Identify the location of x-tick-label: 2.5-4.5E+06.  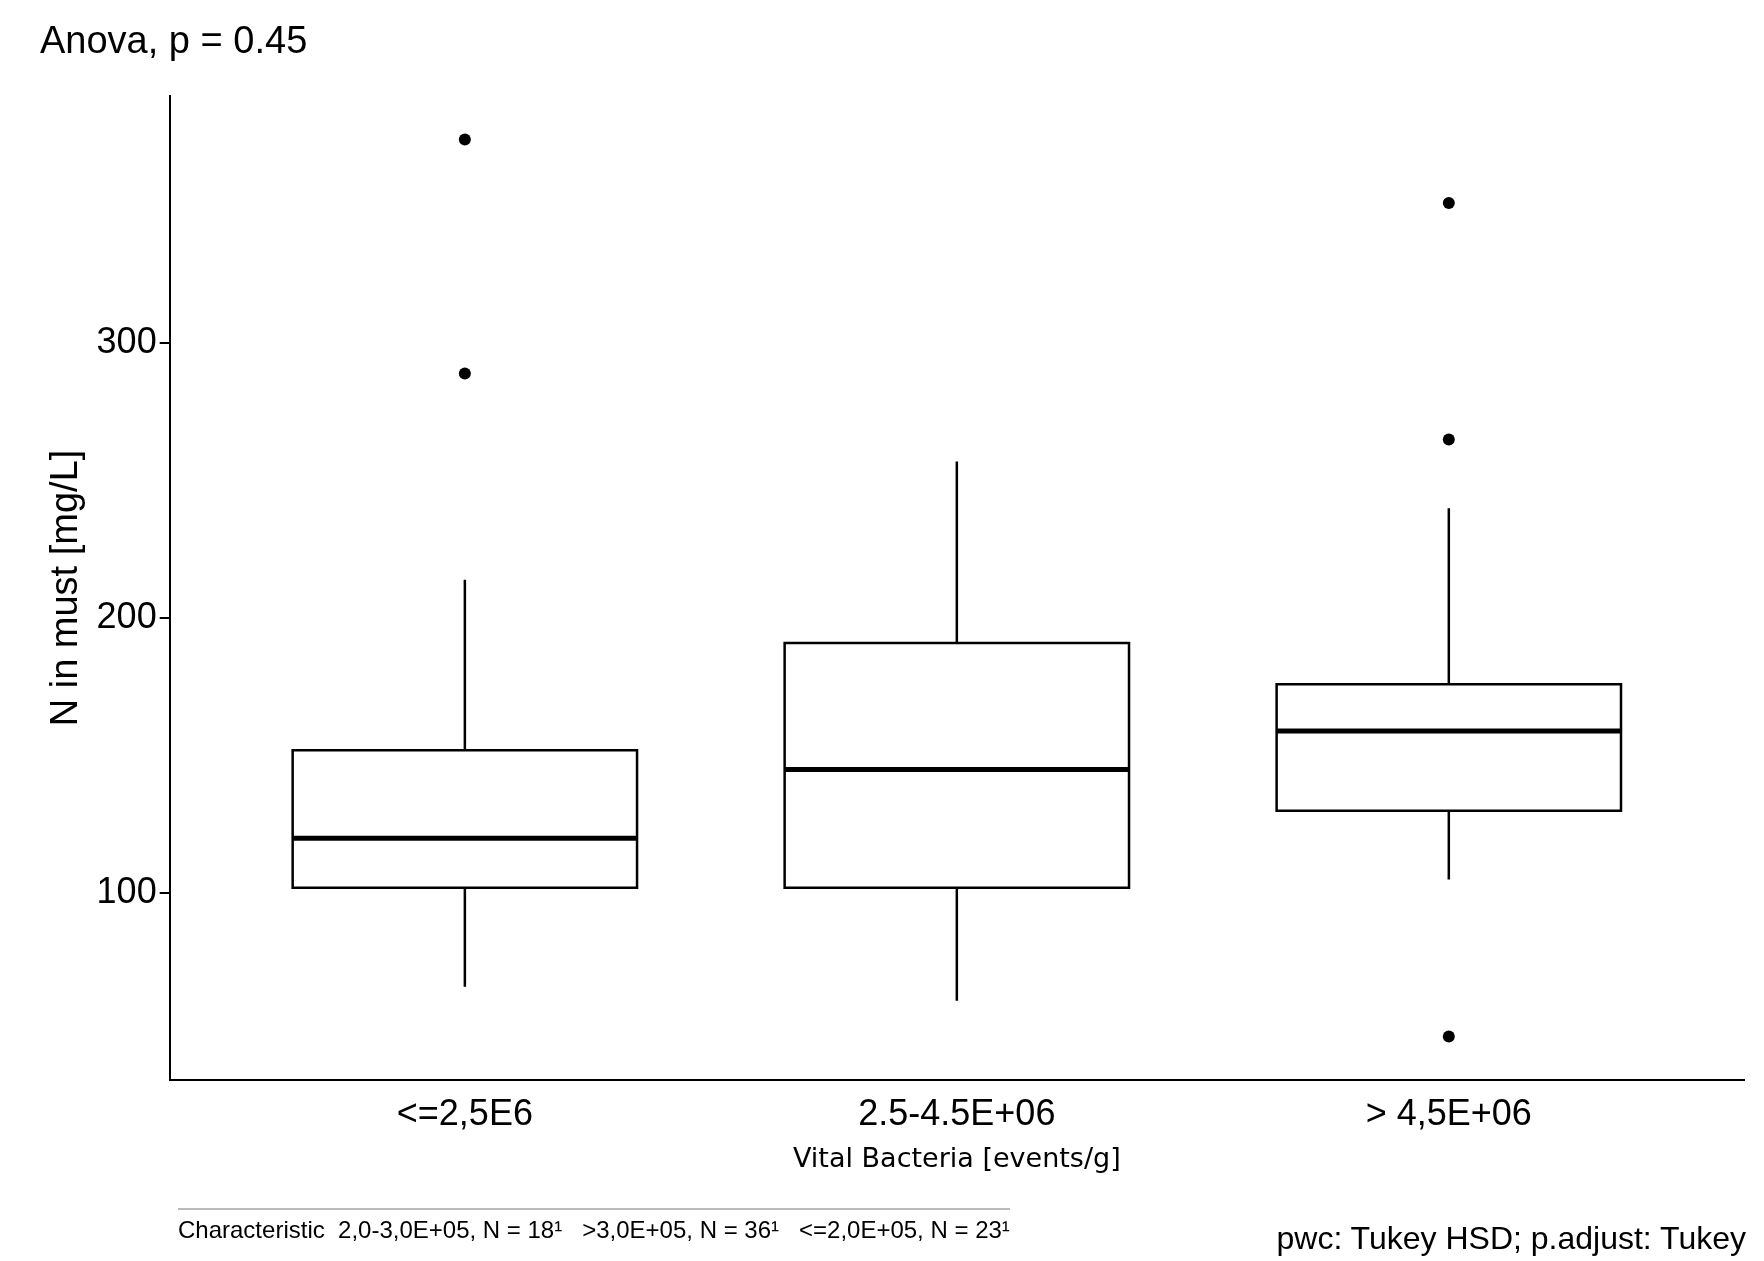
(957, 1112).